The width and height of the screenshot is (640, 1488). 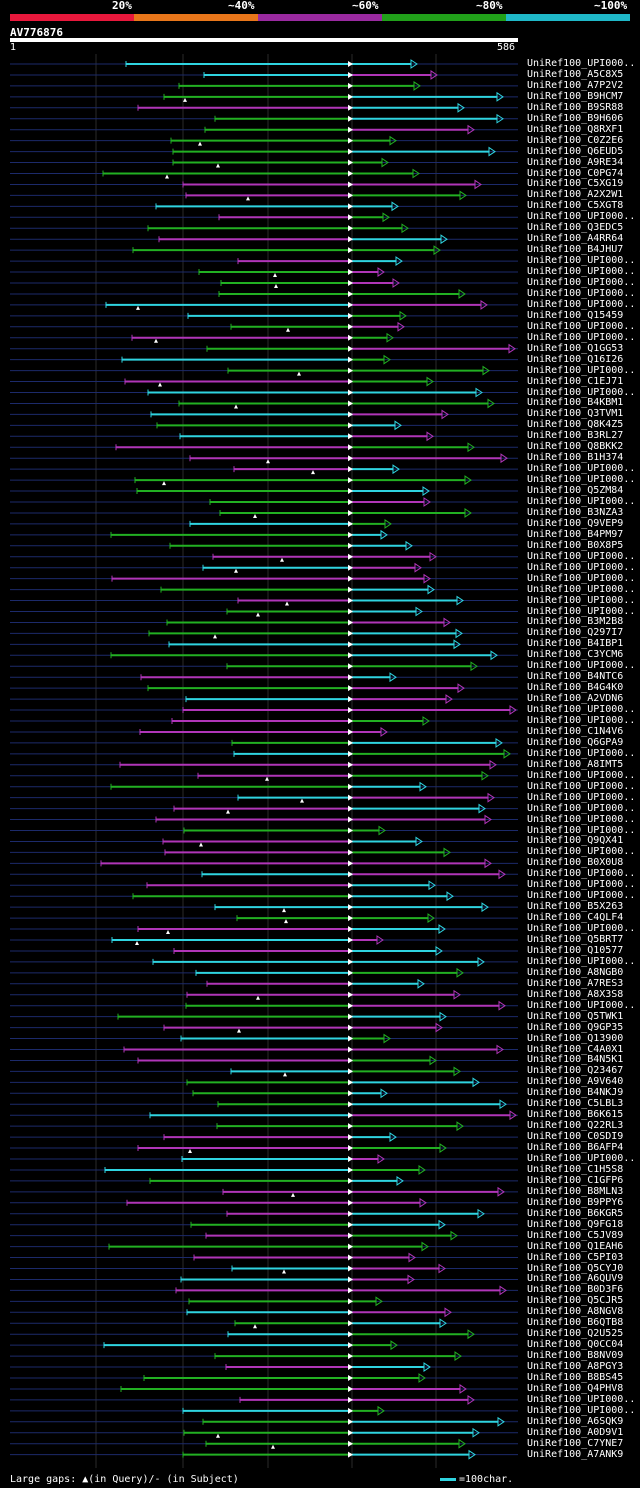 I want to click on hit-label: UniRef100_Q1EAH6, so click(x=575, y=1246).